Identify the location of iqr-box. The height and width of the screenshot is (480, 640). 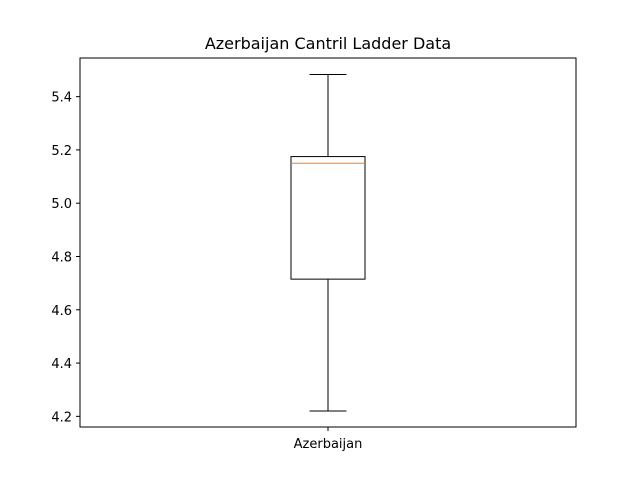
(328, 218).